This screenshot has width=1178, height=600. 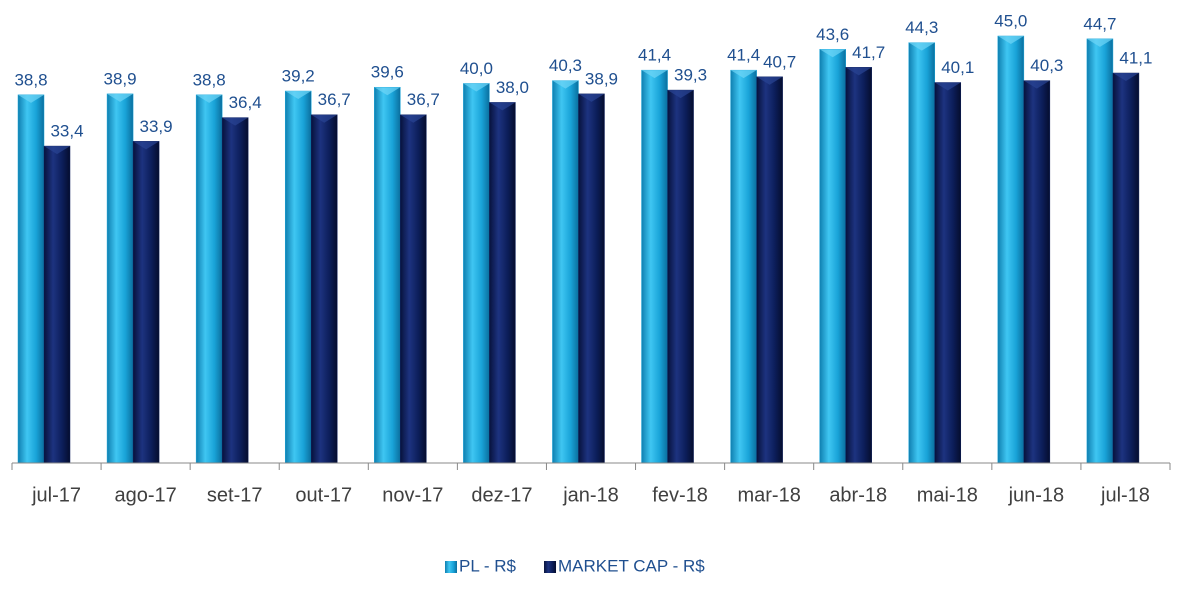 What do you see at coordinates (235, 495) in the screenshot?
I see `x-tick-label: set-17` at bounding box center [235, 495].